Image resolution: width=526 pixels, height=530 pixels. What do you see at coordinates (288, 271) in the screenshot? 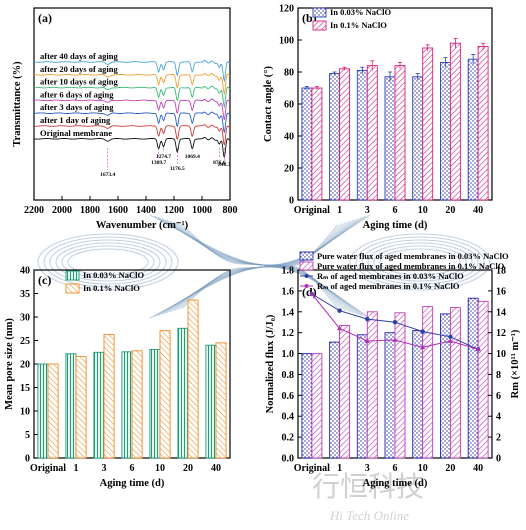
I see `y-tick-label: 1.8` at bounding box center [288, 271].